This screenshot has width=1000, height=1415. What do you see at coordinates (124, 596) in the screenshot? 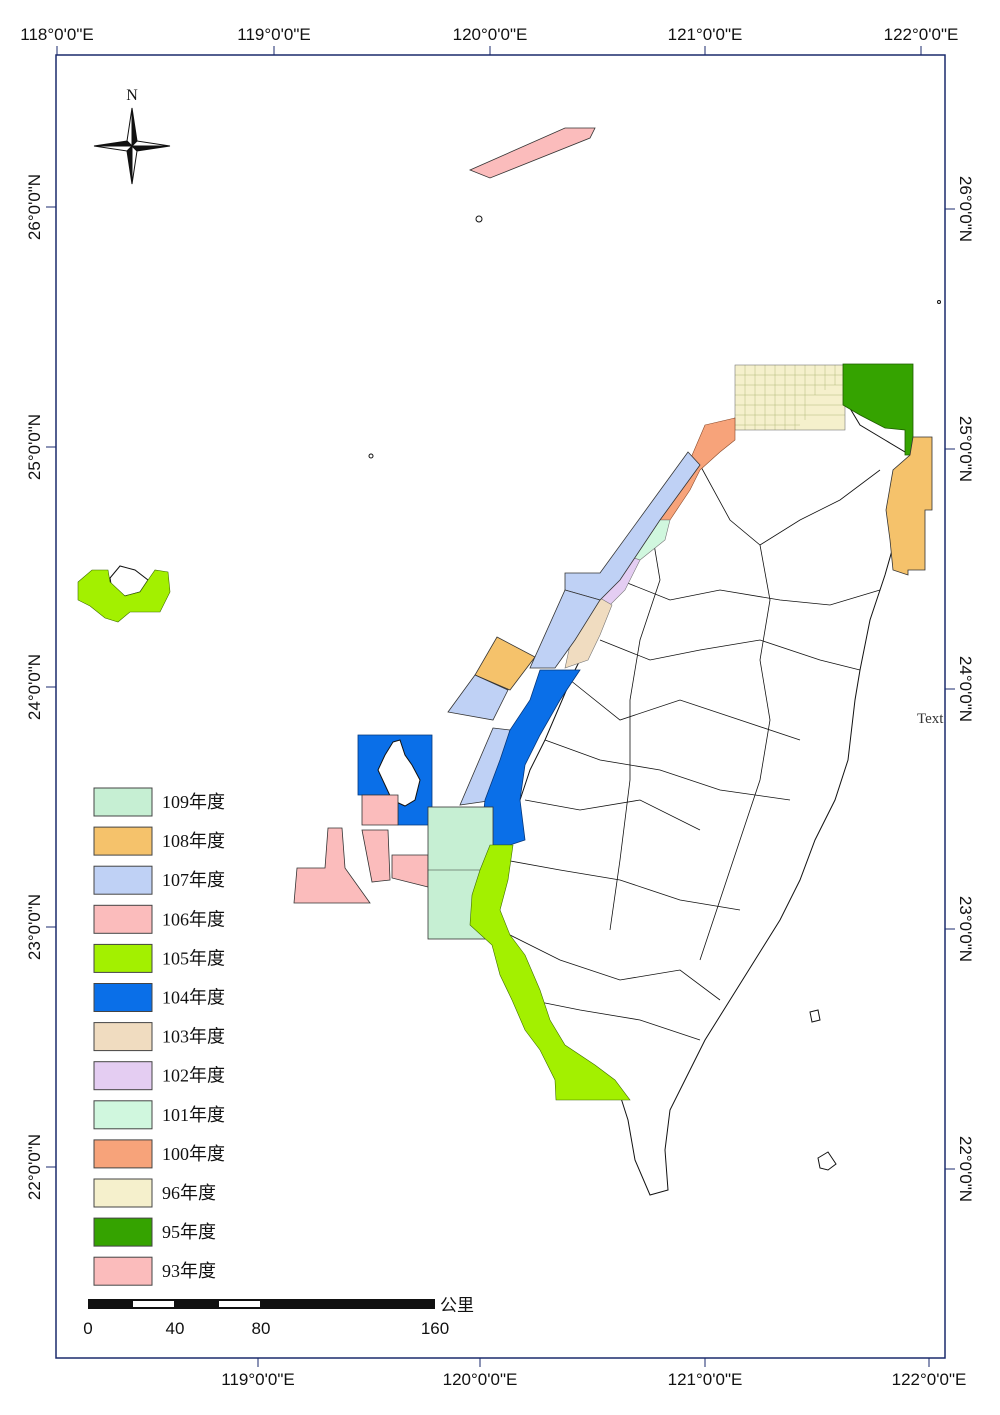
I see `area-105-kinmen` at bounding box center [124, 596].